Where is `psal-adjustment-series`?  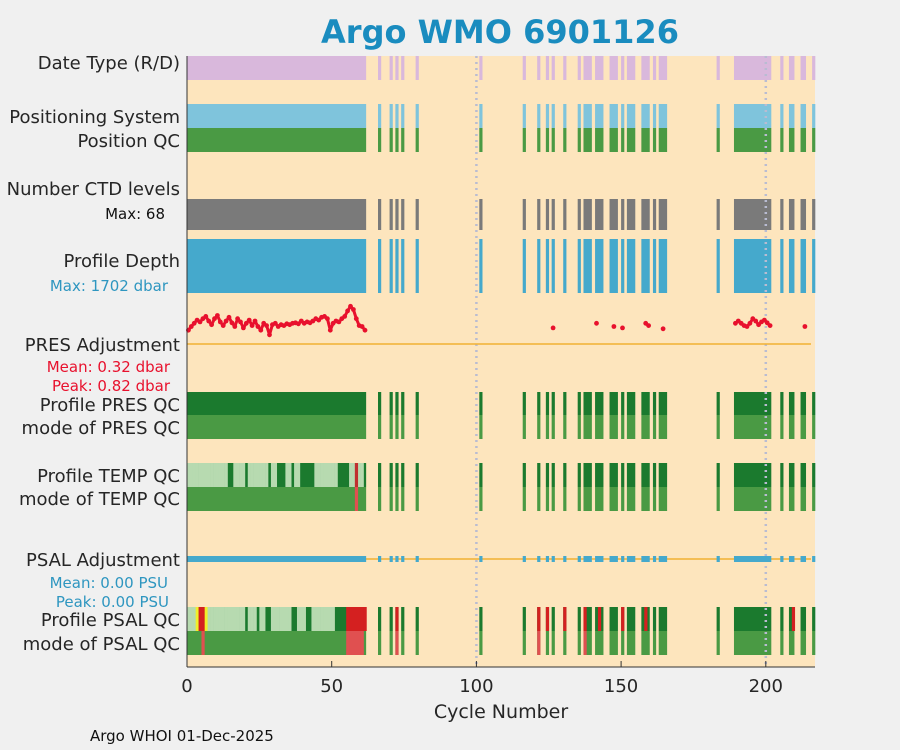
psal-adjustment-series is located at coordinates (501, 559).